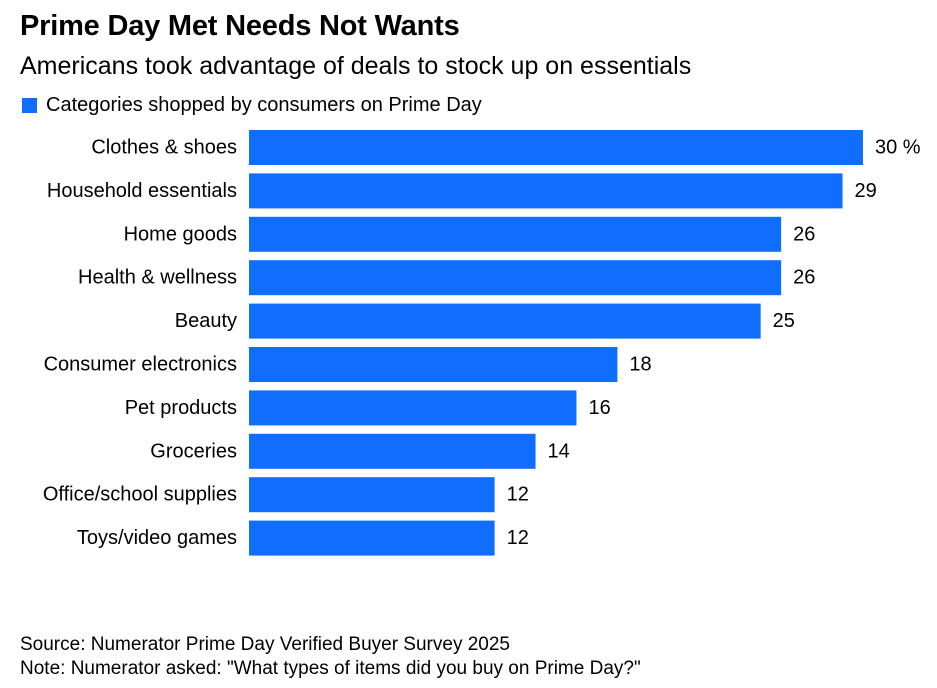 The image size is (937, 688). What do you see at coordinates (866, 191) in the screenshot?
I see `value-label: 29` at bounding box center [866, 191].